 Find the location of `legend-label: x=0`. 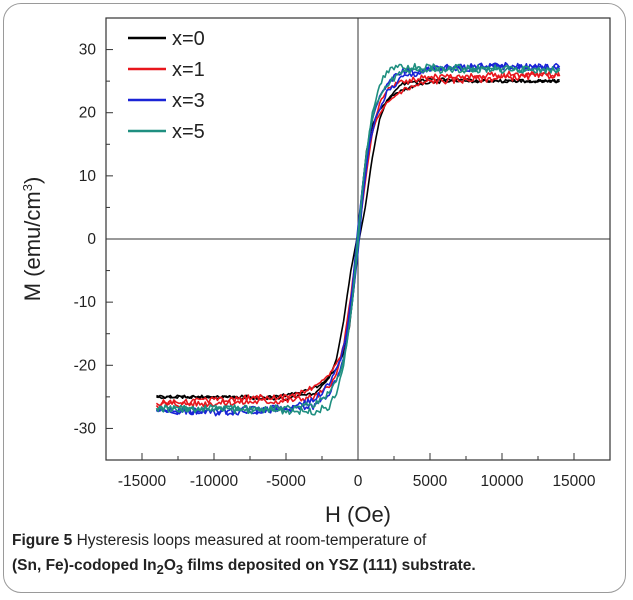

legend-label: x=0 is located at coordinates (188, 39).